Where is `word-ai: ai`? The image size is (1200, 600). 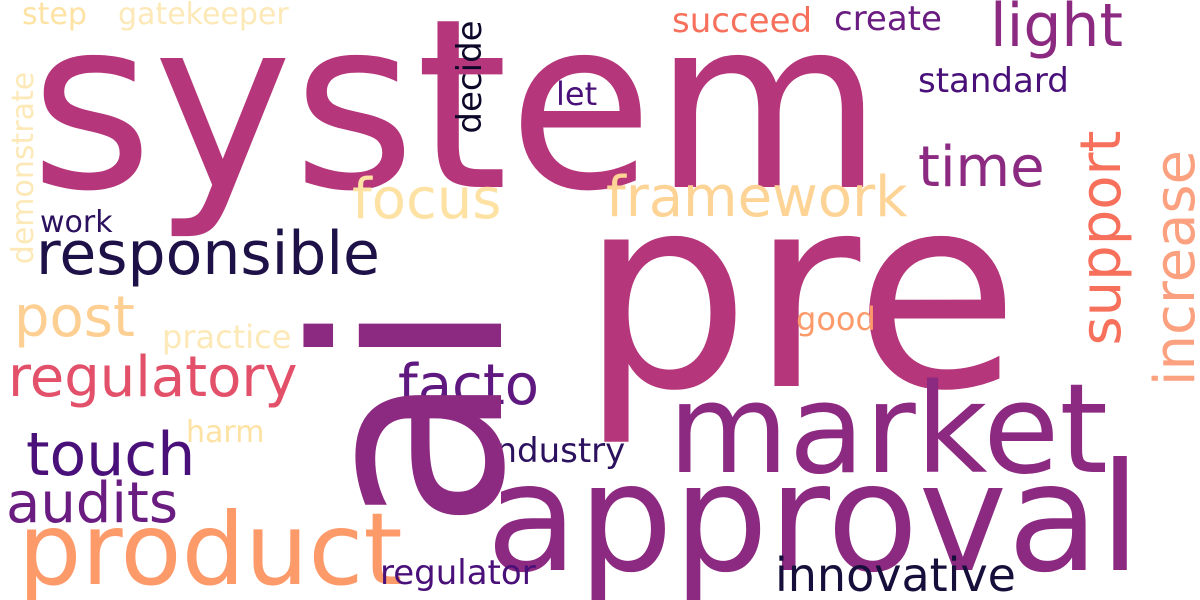 word-ai: ai is located at coordinates (412, 415).